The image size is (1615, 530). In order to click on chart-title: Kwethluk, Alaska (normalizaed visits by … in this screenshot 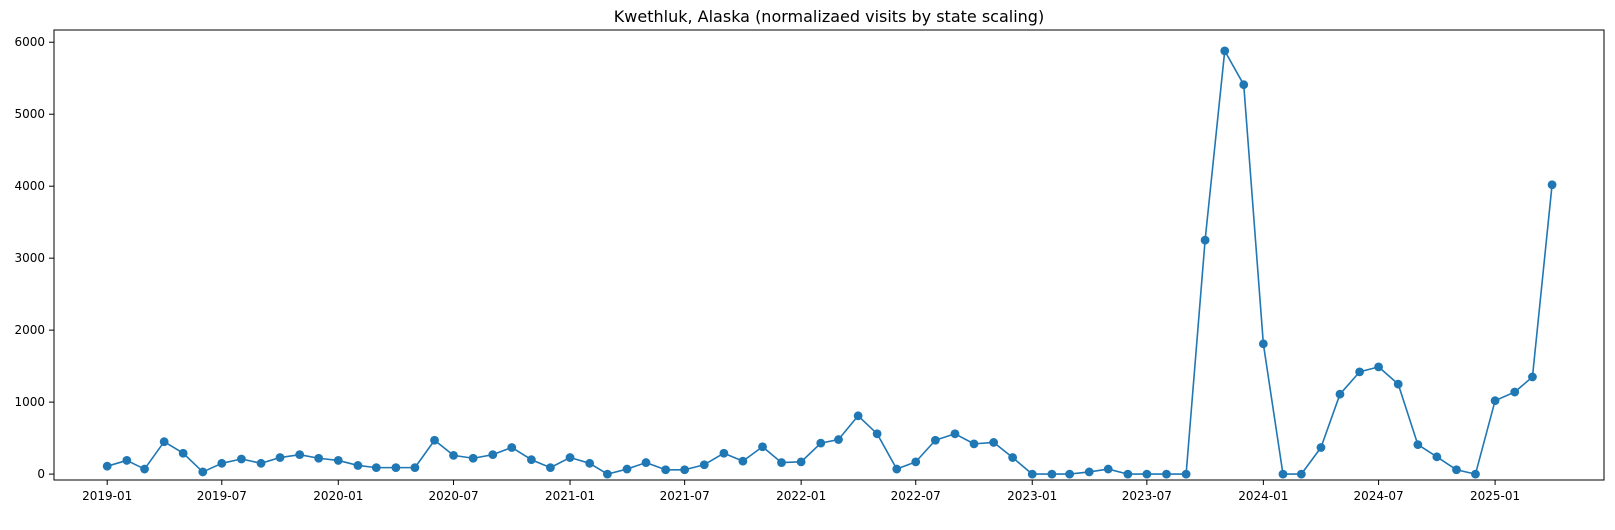, I will do `click(829, 16)`.